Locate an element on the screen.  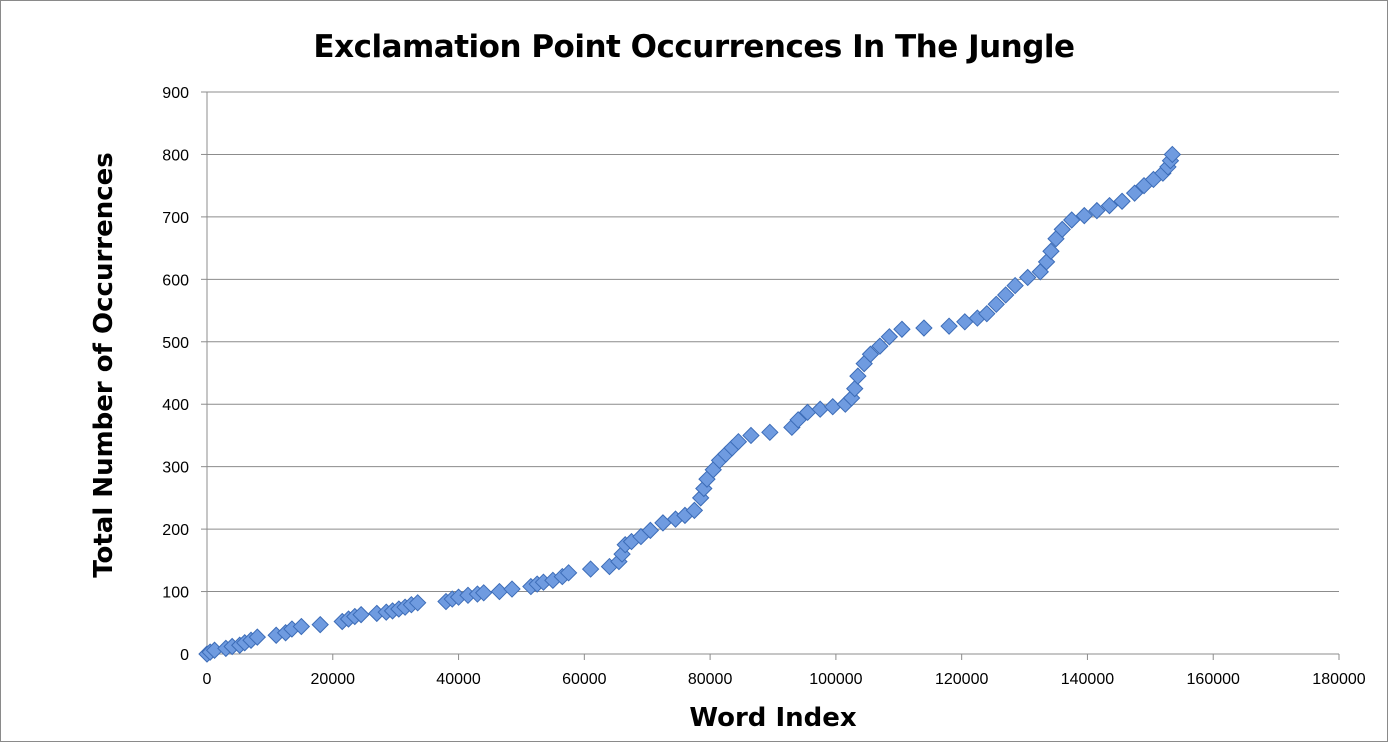
x-tick-label: 80000 is located at coordinates (710, 679).